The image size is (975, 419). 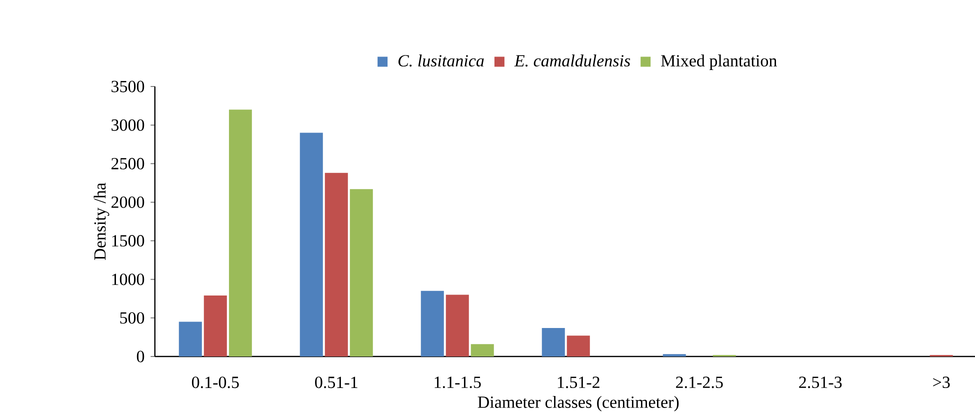 I want to click on y-tick-label: 500, so click(x=132, y=318).